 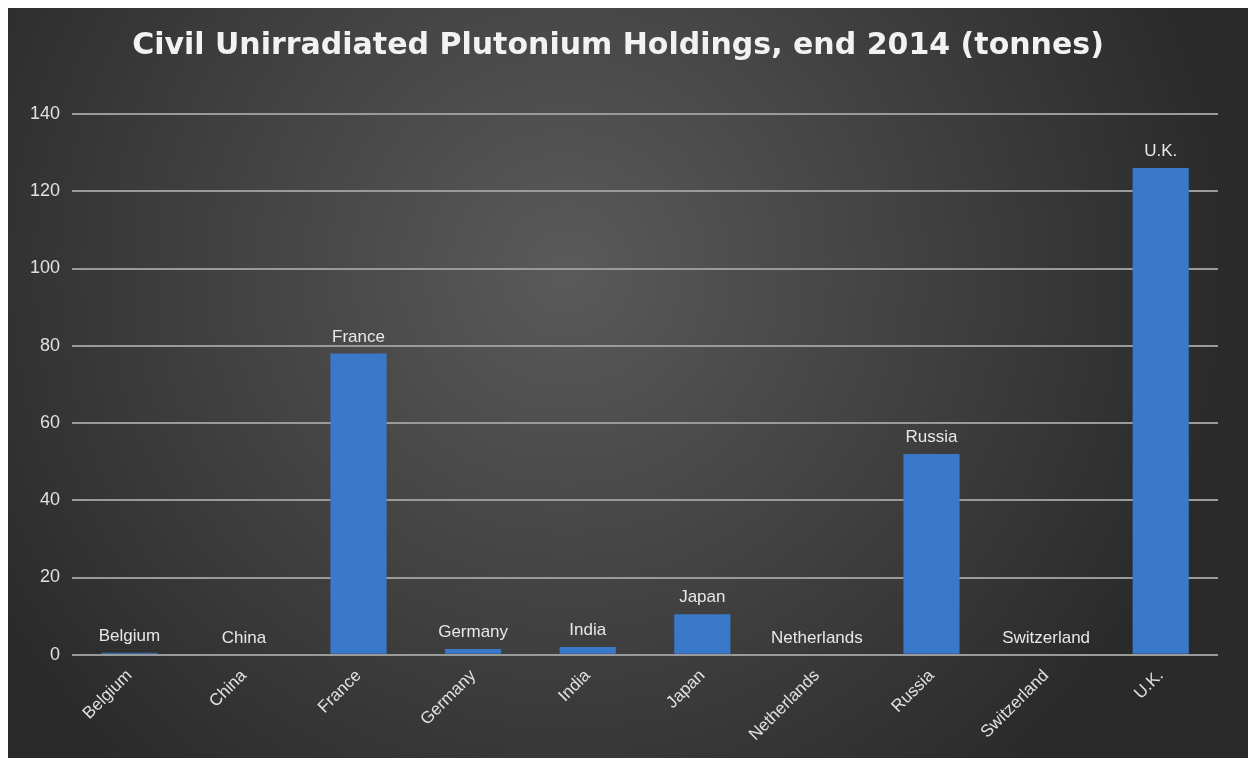 I want to click on annotation: Belgium, so click(x=129, y=636).